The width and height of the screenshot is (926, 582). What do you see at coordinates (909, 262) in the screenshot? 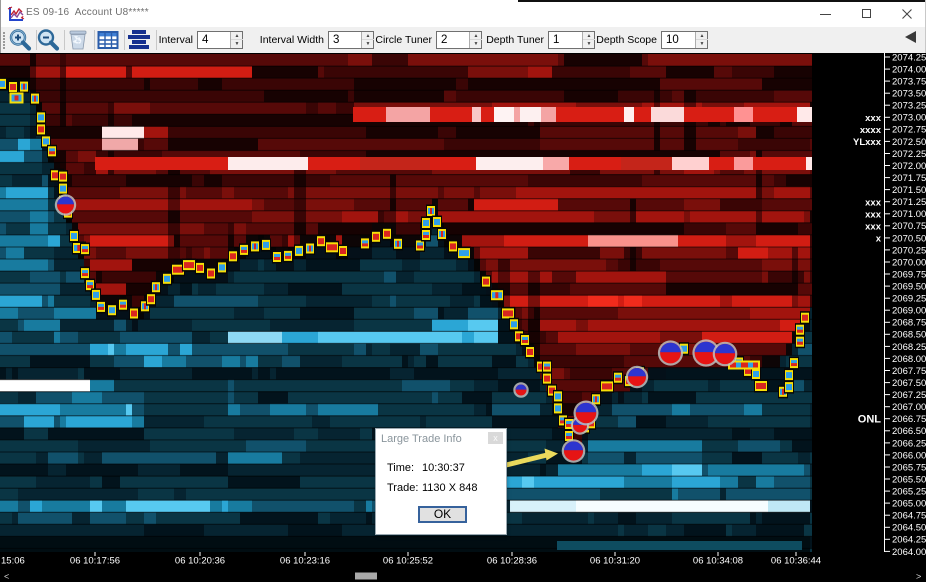
I see `svg-text: 2070.00` at bounding box center [909, 262].